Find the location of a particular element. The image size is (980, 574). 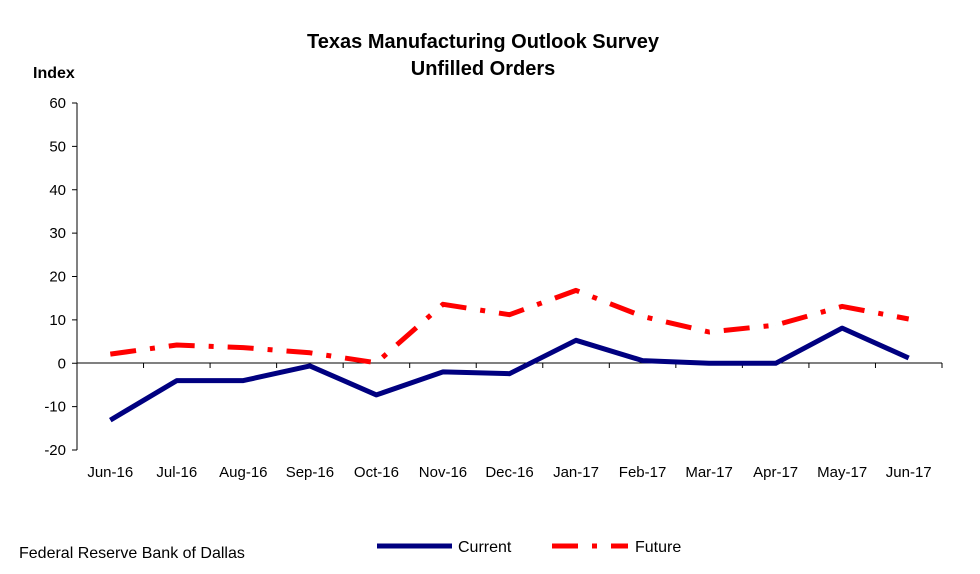

y-tick-label: 10 is located at coordinates (57, 320).